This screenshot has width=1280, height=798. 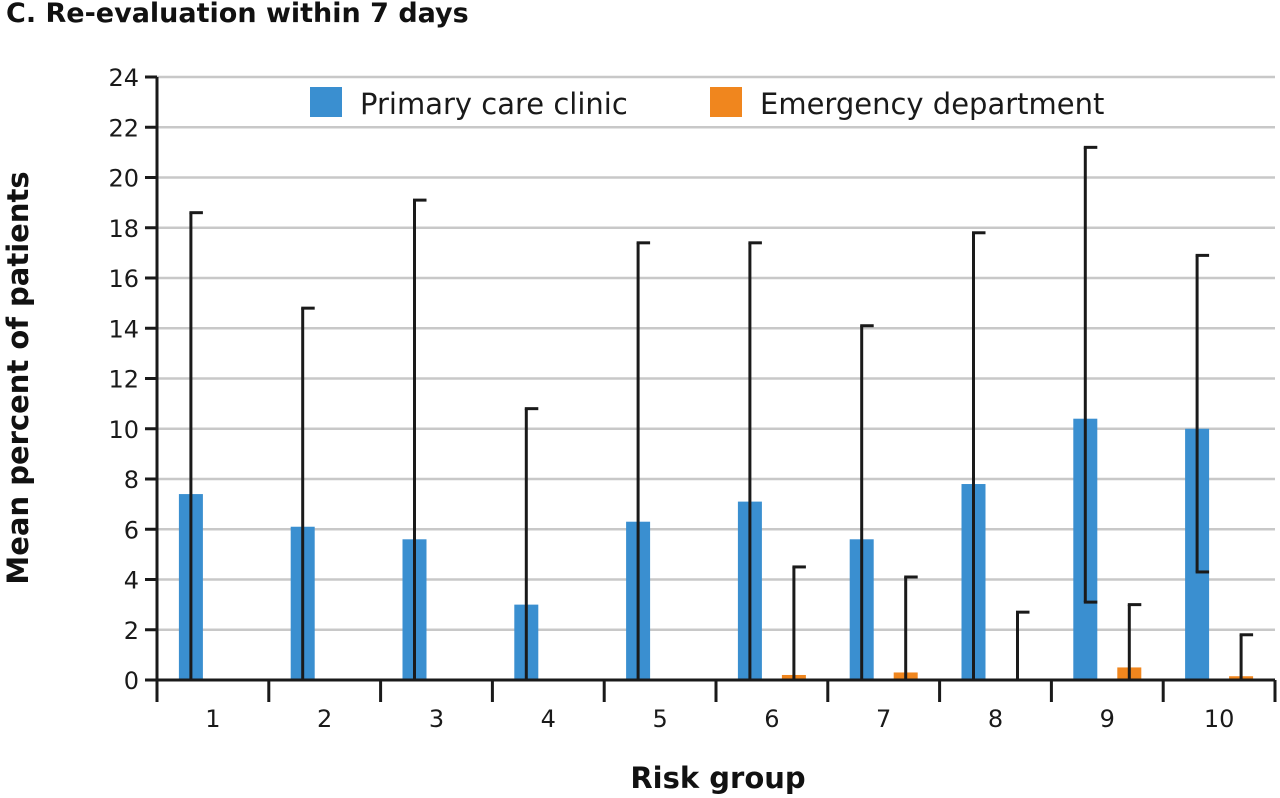 I want to click on x-tick-label: 6, so click(x=771, y=719).